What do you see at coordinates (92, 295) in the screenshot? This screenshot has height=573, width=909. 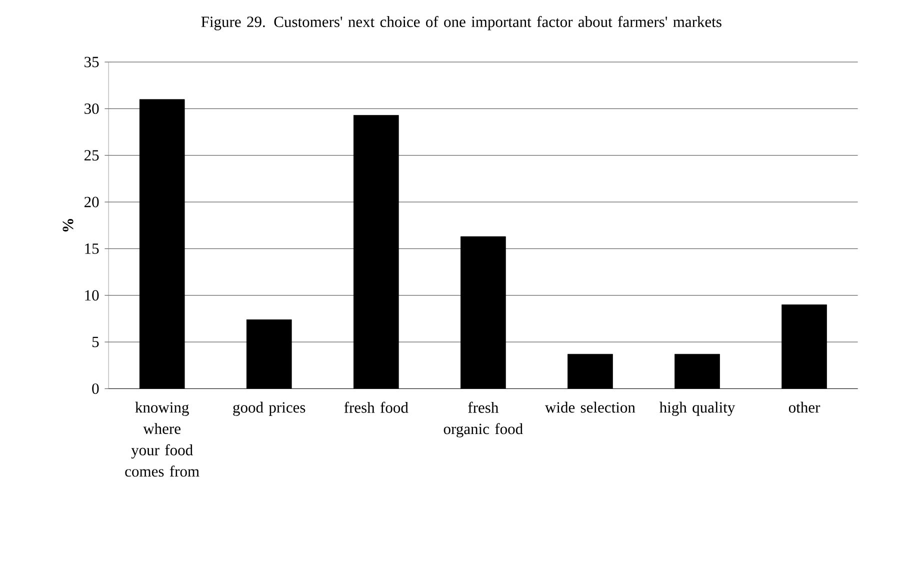 I see `y-tick-label: 10` at bounding box center [92, 295].